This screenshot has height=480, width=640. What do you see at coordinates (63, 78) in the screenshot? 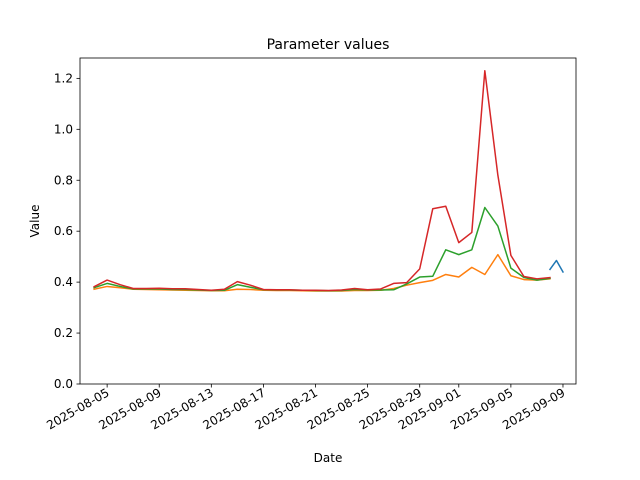
I see `y-tick-label: 1.2` at bounding box center [63, 78].